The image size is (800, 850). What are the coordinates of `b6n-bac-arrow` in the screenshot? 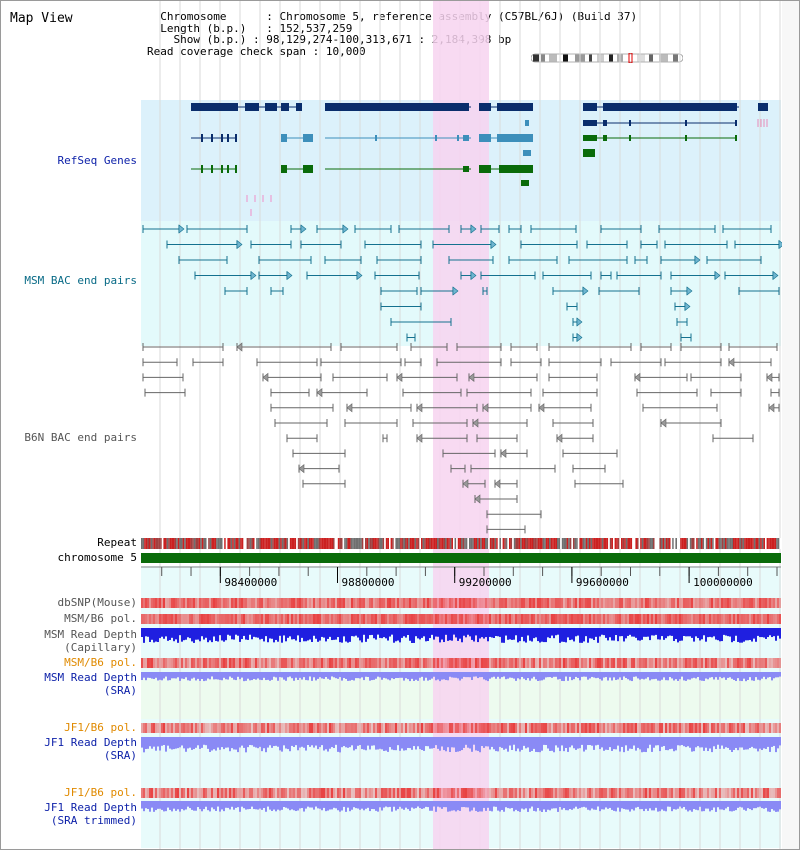 It's located at (541, 408).